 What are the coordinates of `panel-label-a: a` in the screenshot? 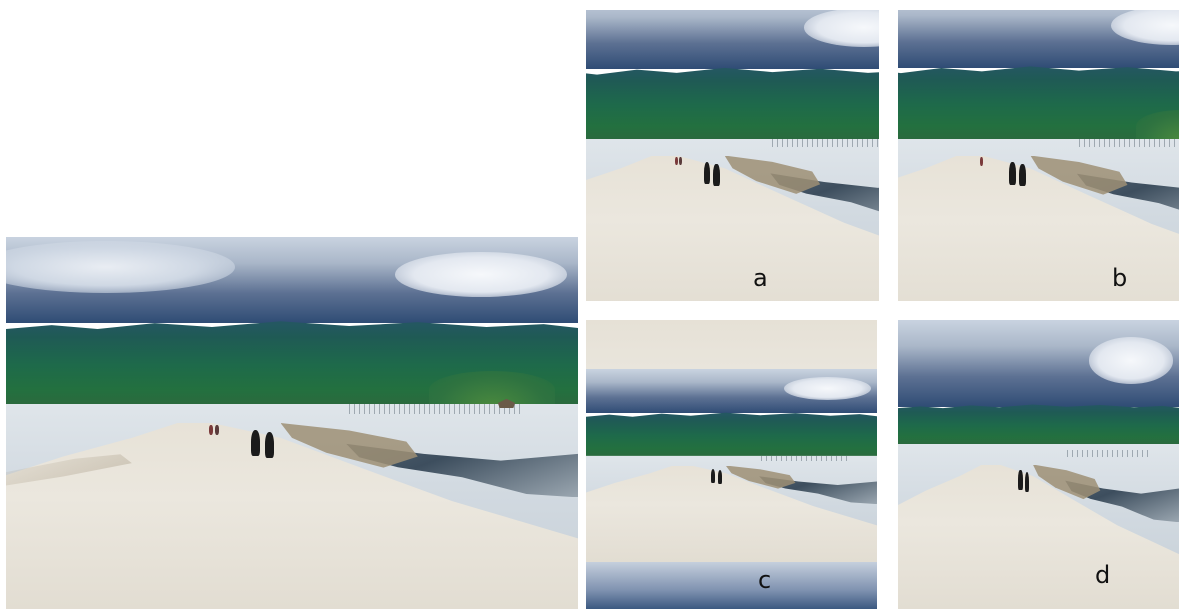 It's located at (760, 278).